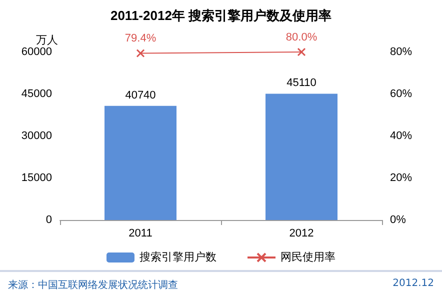 This screenshot has width=442, height=294. What do you see at coordinates (36, 52) in the screenshot?
I see `y-tick-label: 60000` at bounding box center [36, 52].